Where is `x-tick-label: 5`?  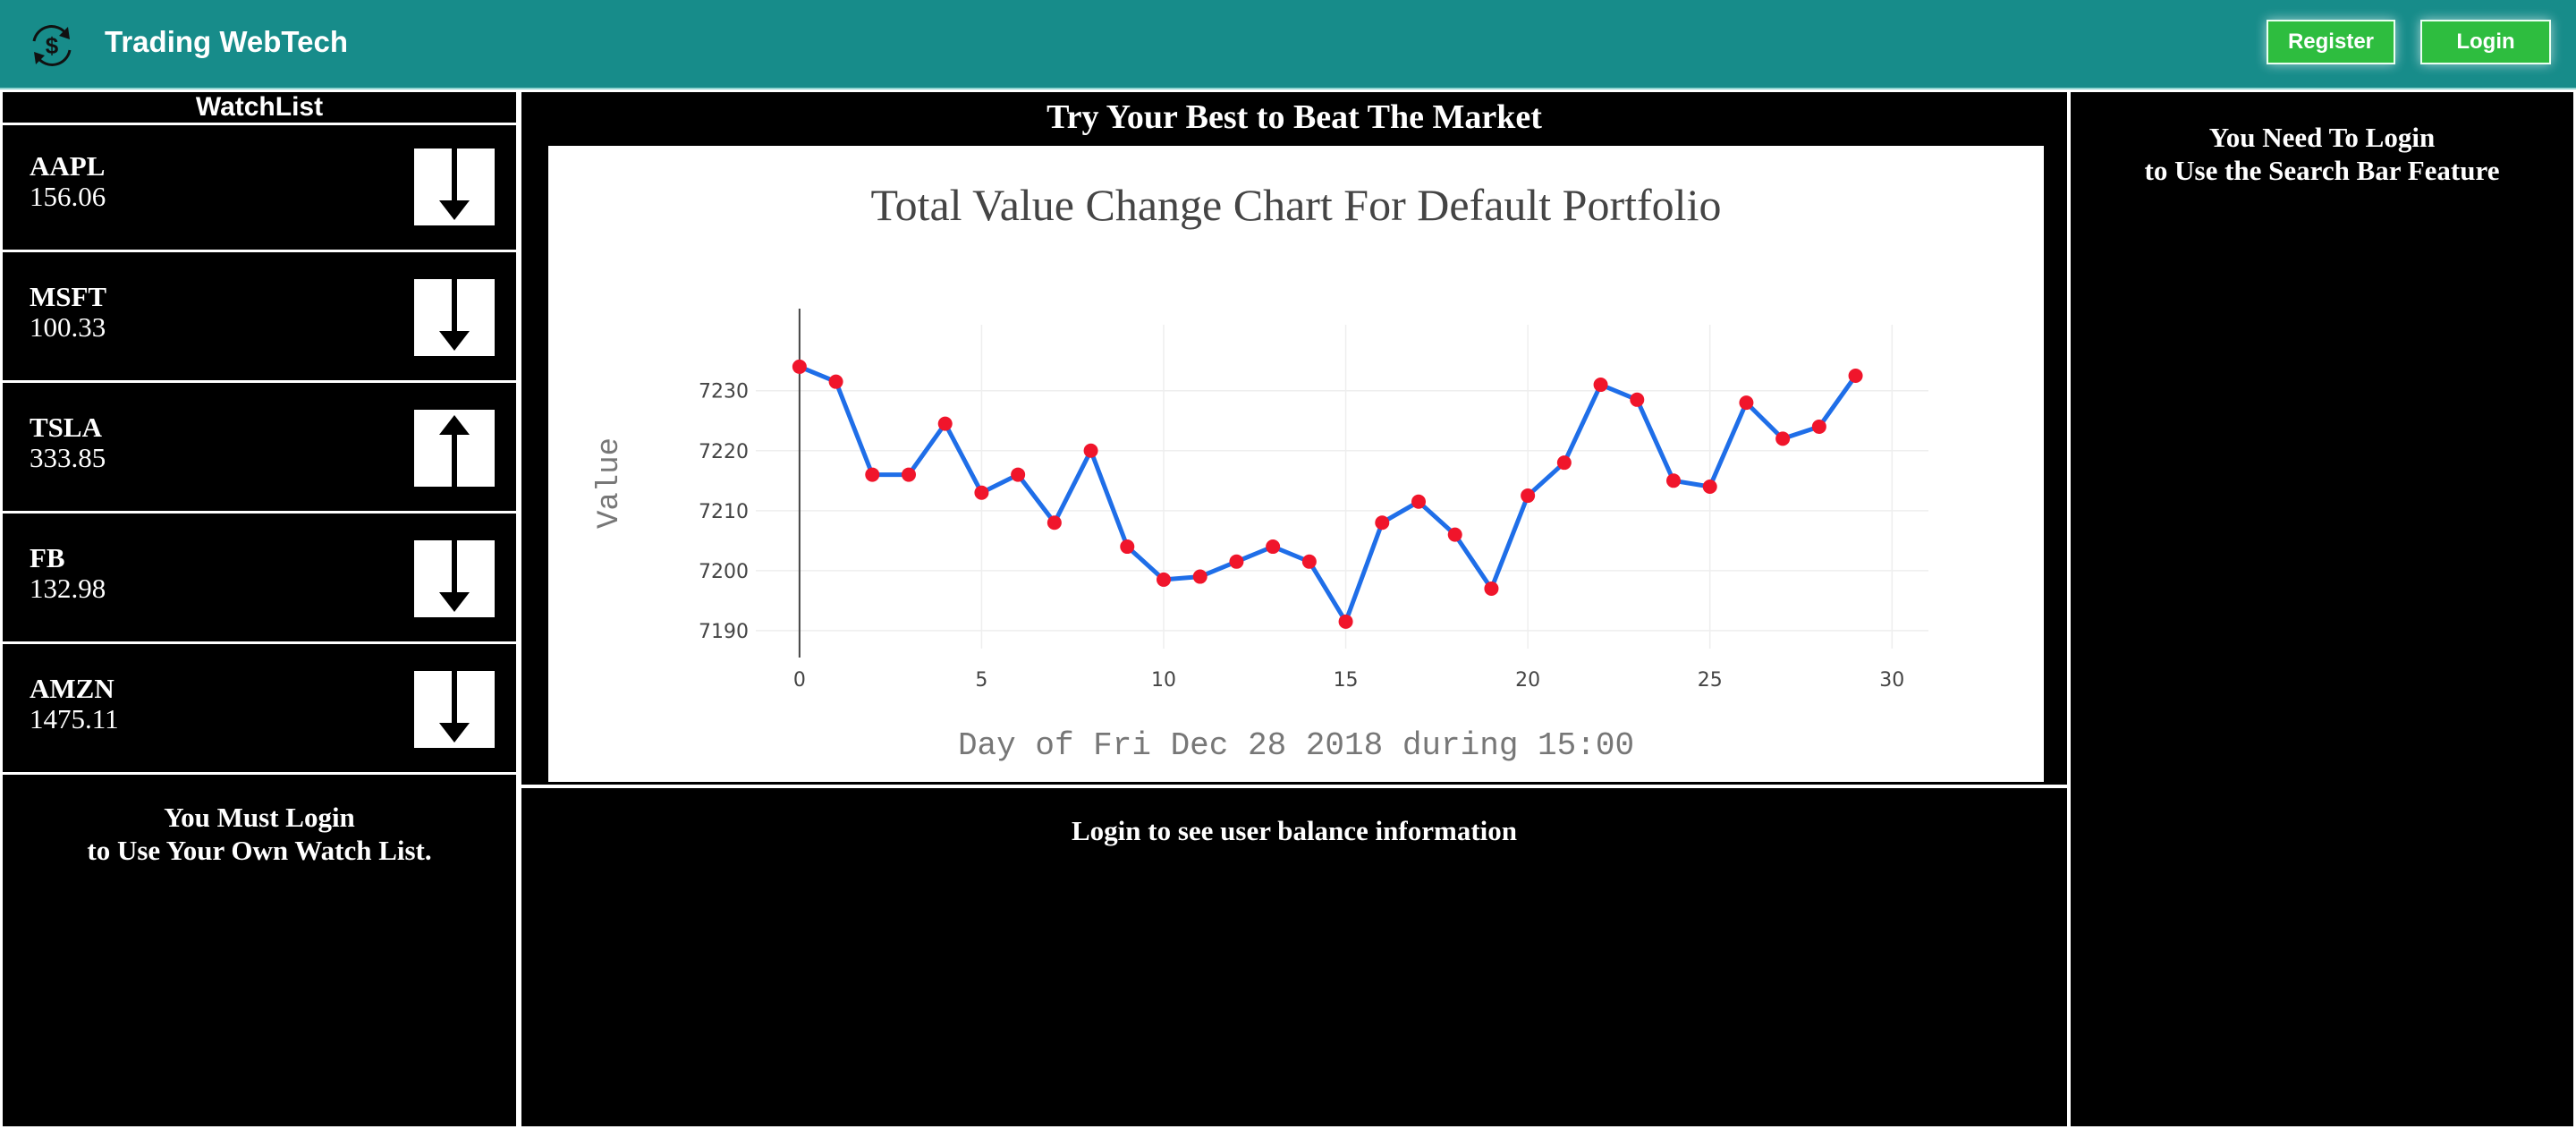 x-tick-label: 5 is located at coordinates (981, 680).